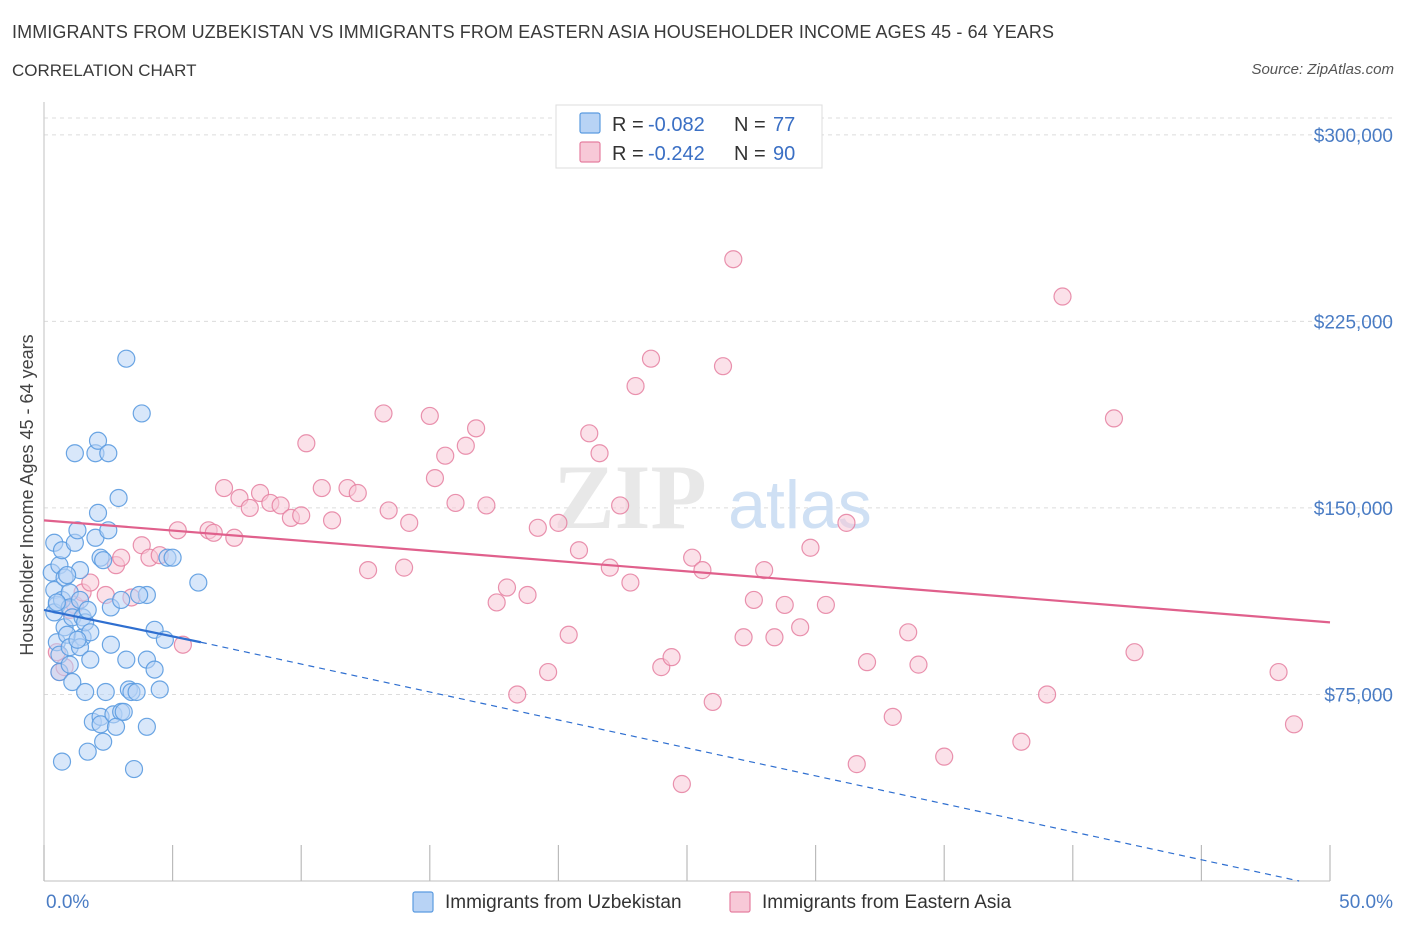  I want to click on x-tick-label-min: 0.0%, so click(67, 902).